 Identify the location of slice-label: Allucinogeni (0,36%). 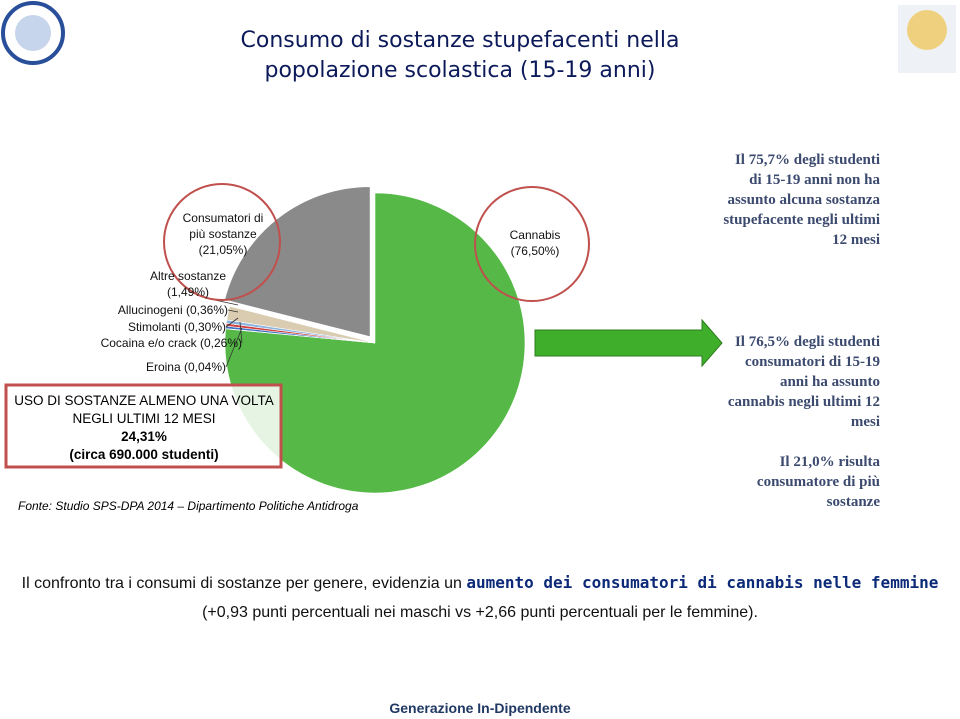
(144, 310).